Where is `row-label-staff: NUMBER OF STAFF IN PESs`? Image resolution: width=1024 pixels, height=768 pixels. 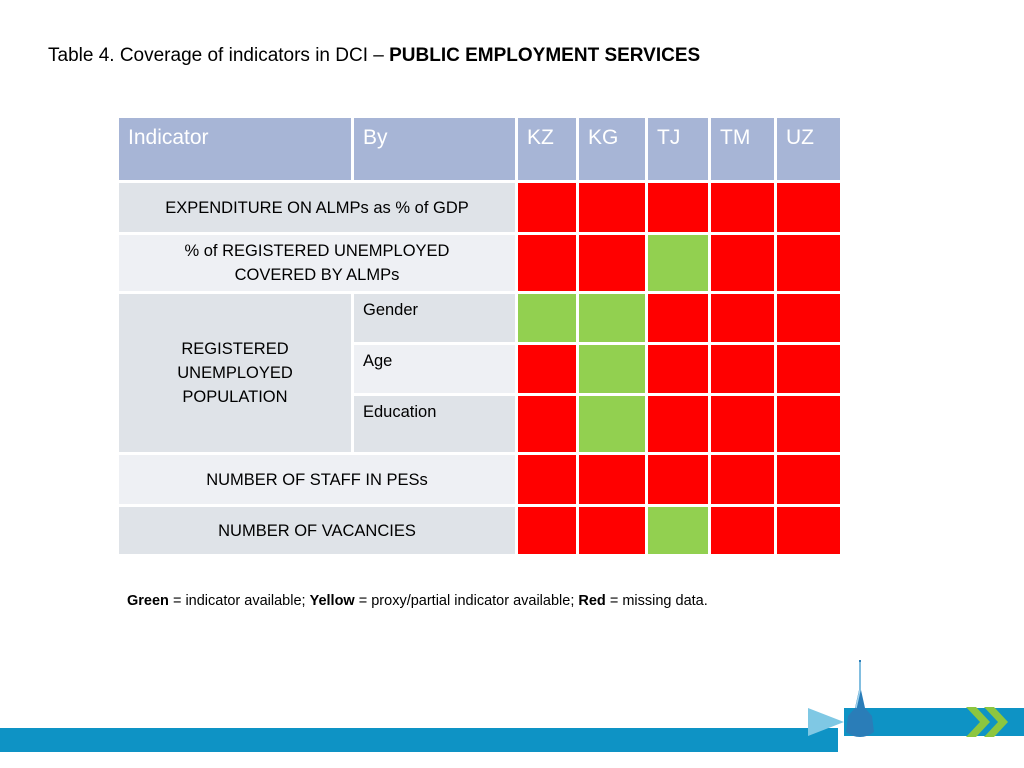 row-label-staff: NUMBER OF STAFF IN PESs is located at coordinates (317, 479).